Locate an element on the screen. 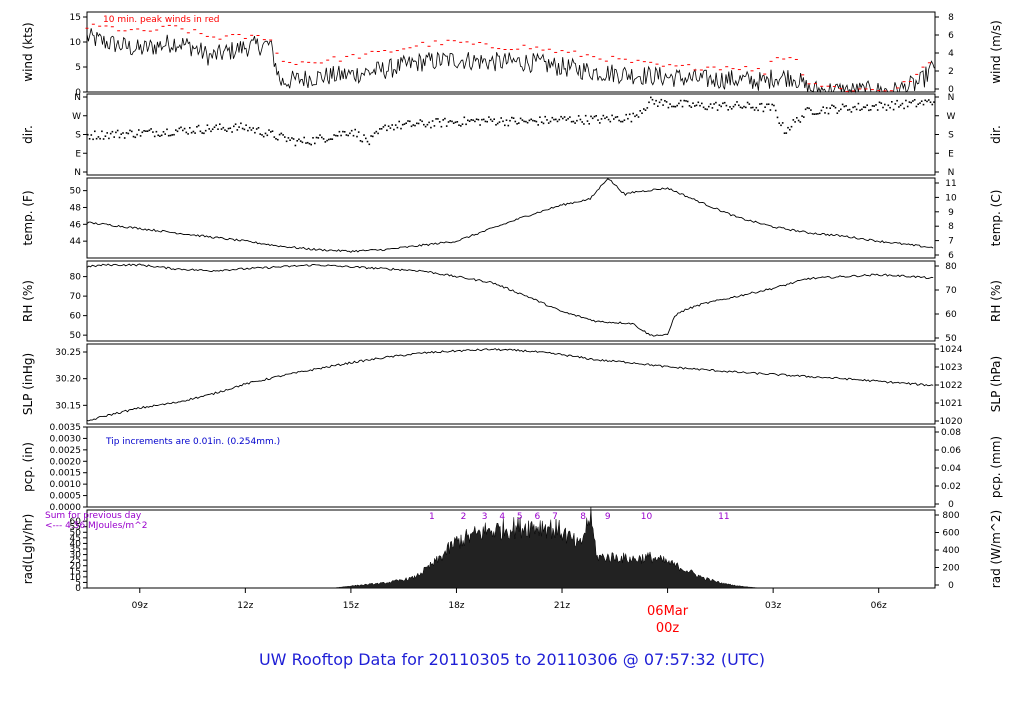 The width and height of the screenshot is (1024, 704). y-tick-label-right: 0 is located at coordinates (951, 505).